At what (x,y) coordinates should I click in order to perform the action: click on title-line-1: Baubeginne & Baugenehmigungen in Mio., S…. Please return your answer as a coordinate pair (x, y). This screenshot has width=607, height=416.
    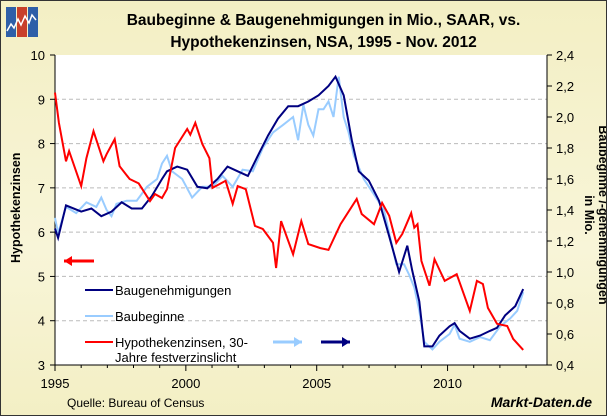
    Looking at the image, I should click on (323, 20).